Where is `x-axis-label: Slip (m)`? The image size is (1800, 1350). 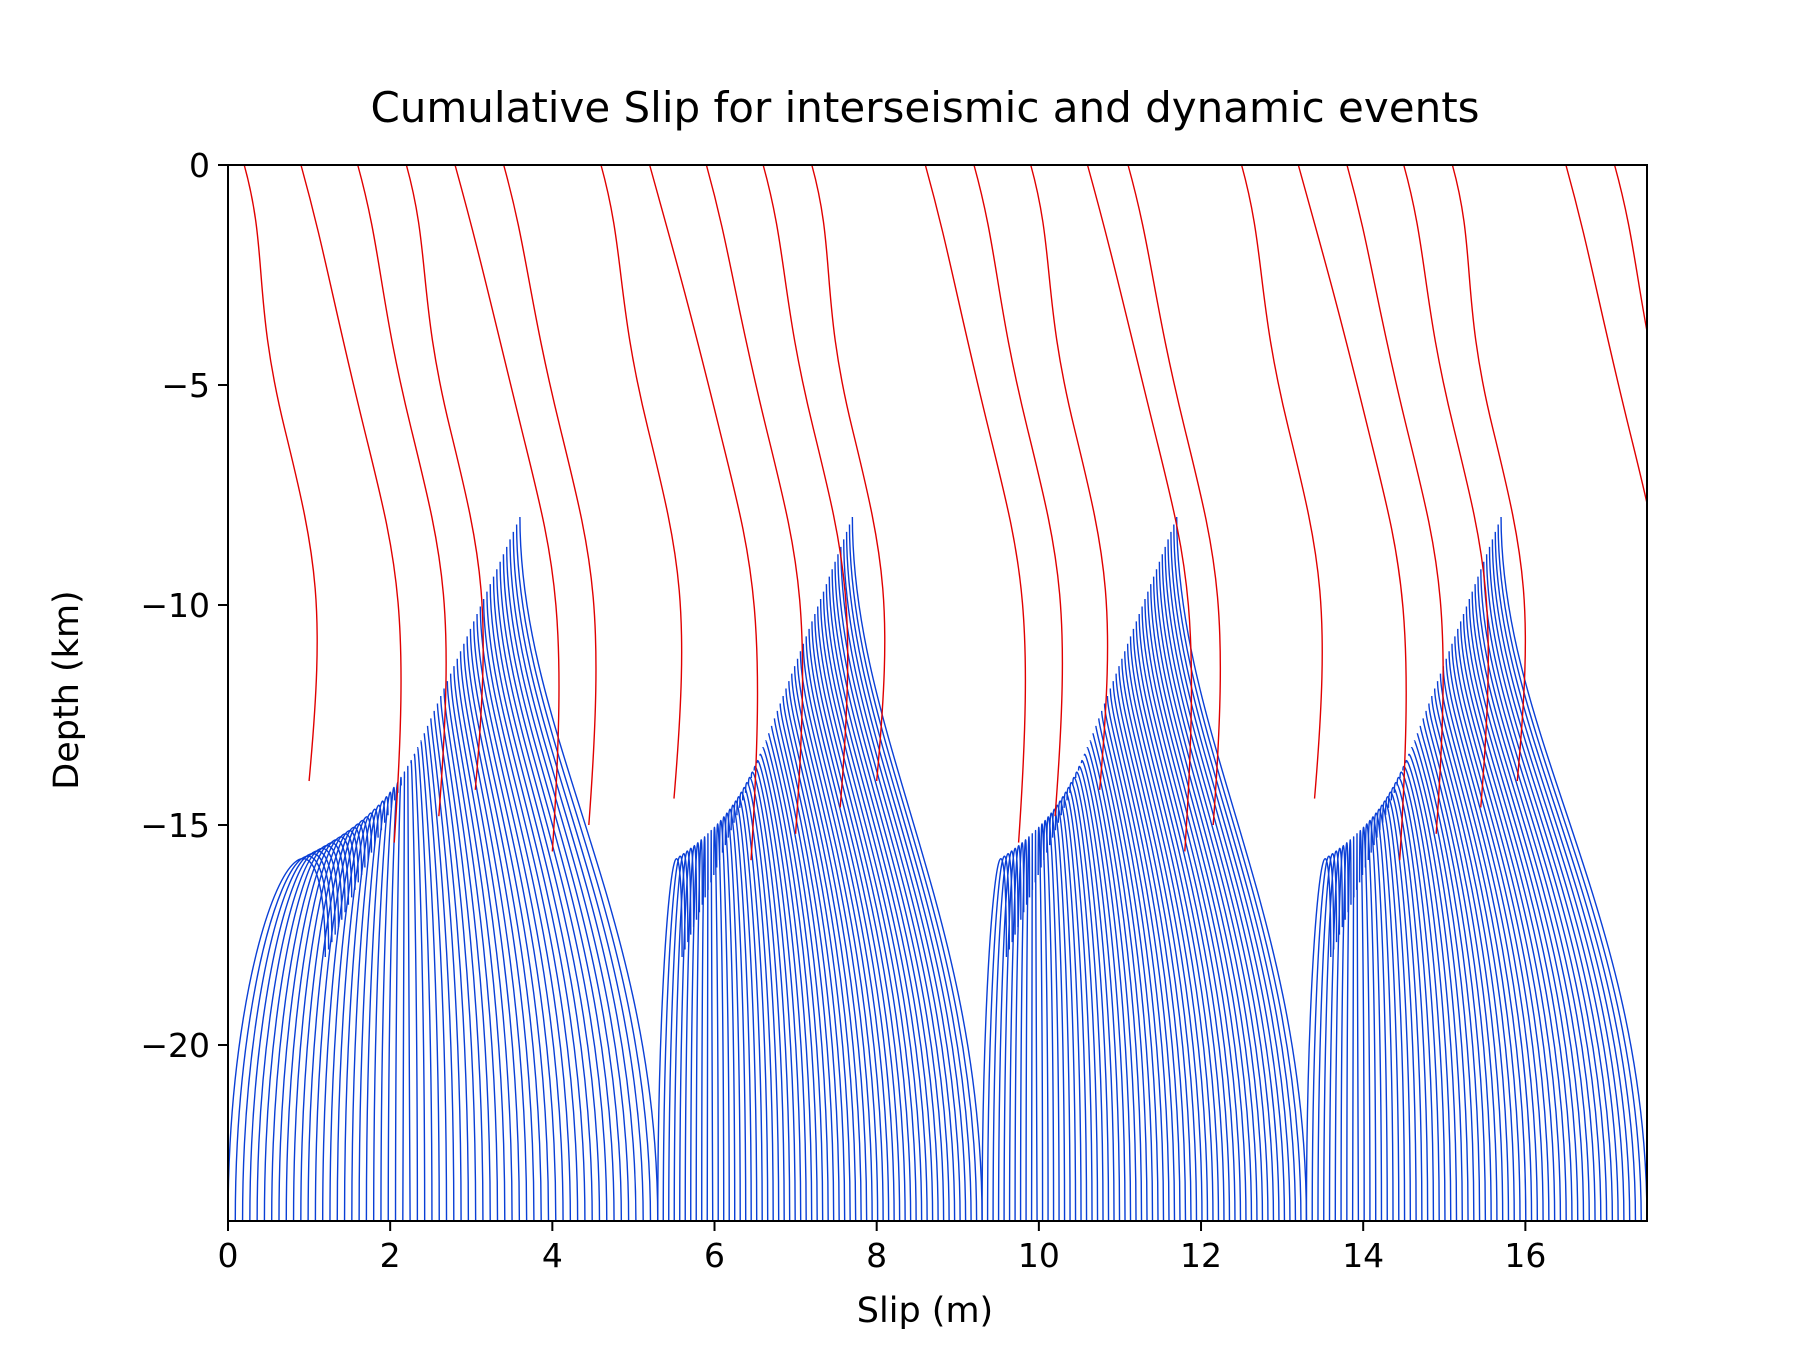 x-axis-label: Slip (m) is located at coordinates (925, 1311).